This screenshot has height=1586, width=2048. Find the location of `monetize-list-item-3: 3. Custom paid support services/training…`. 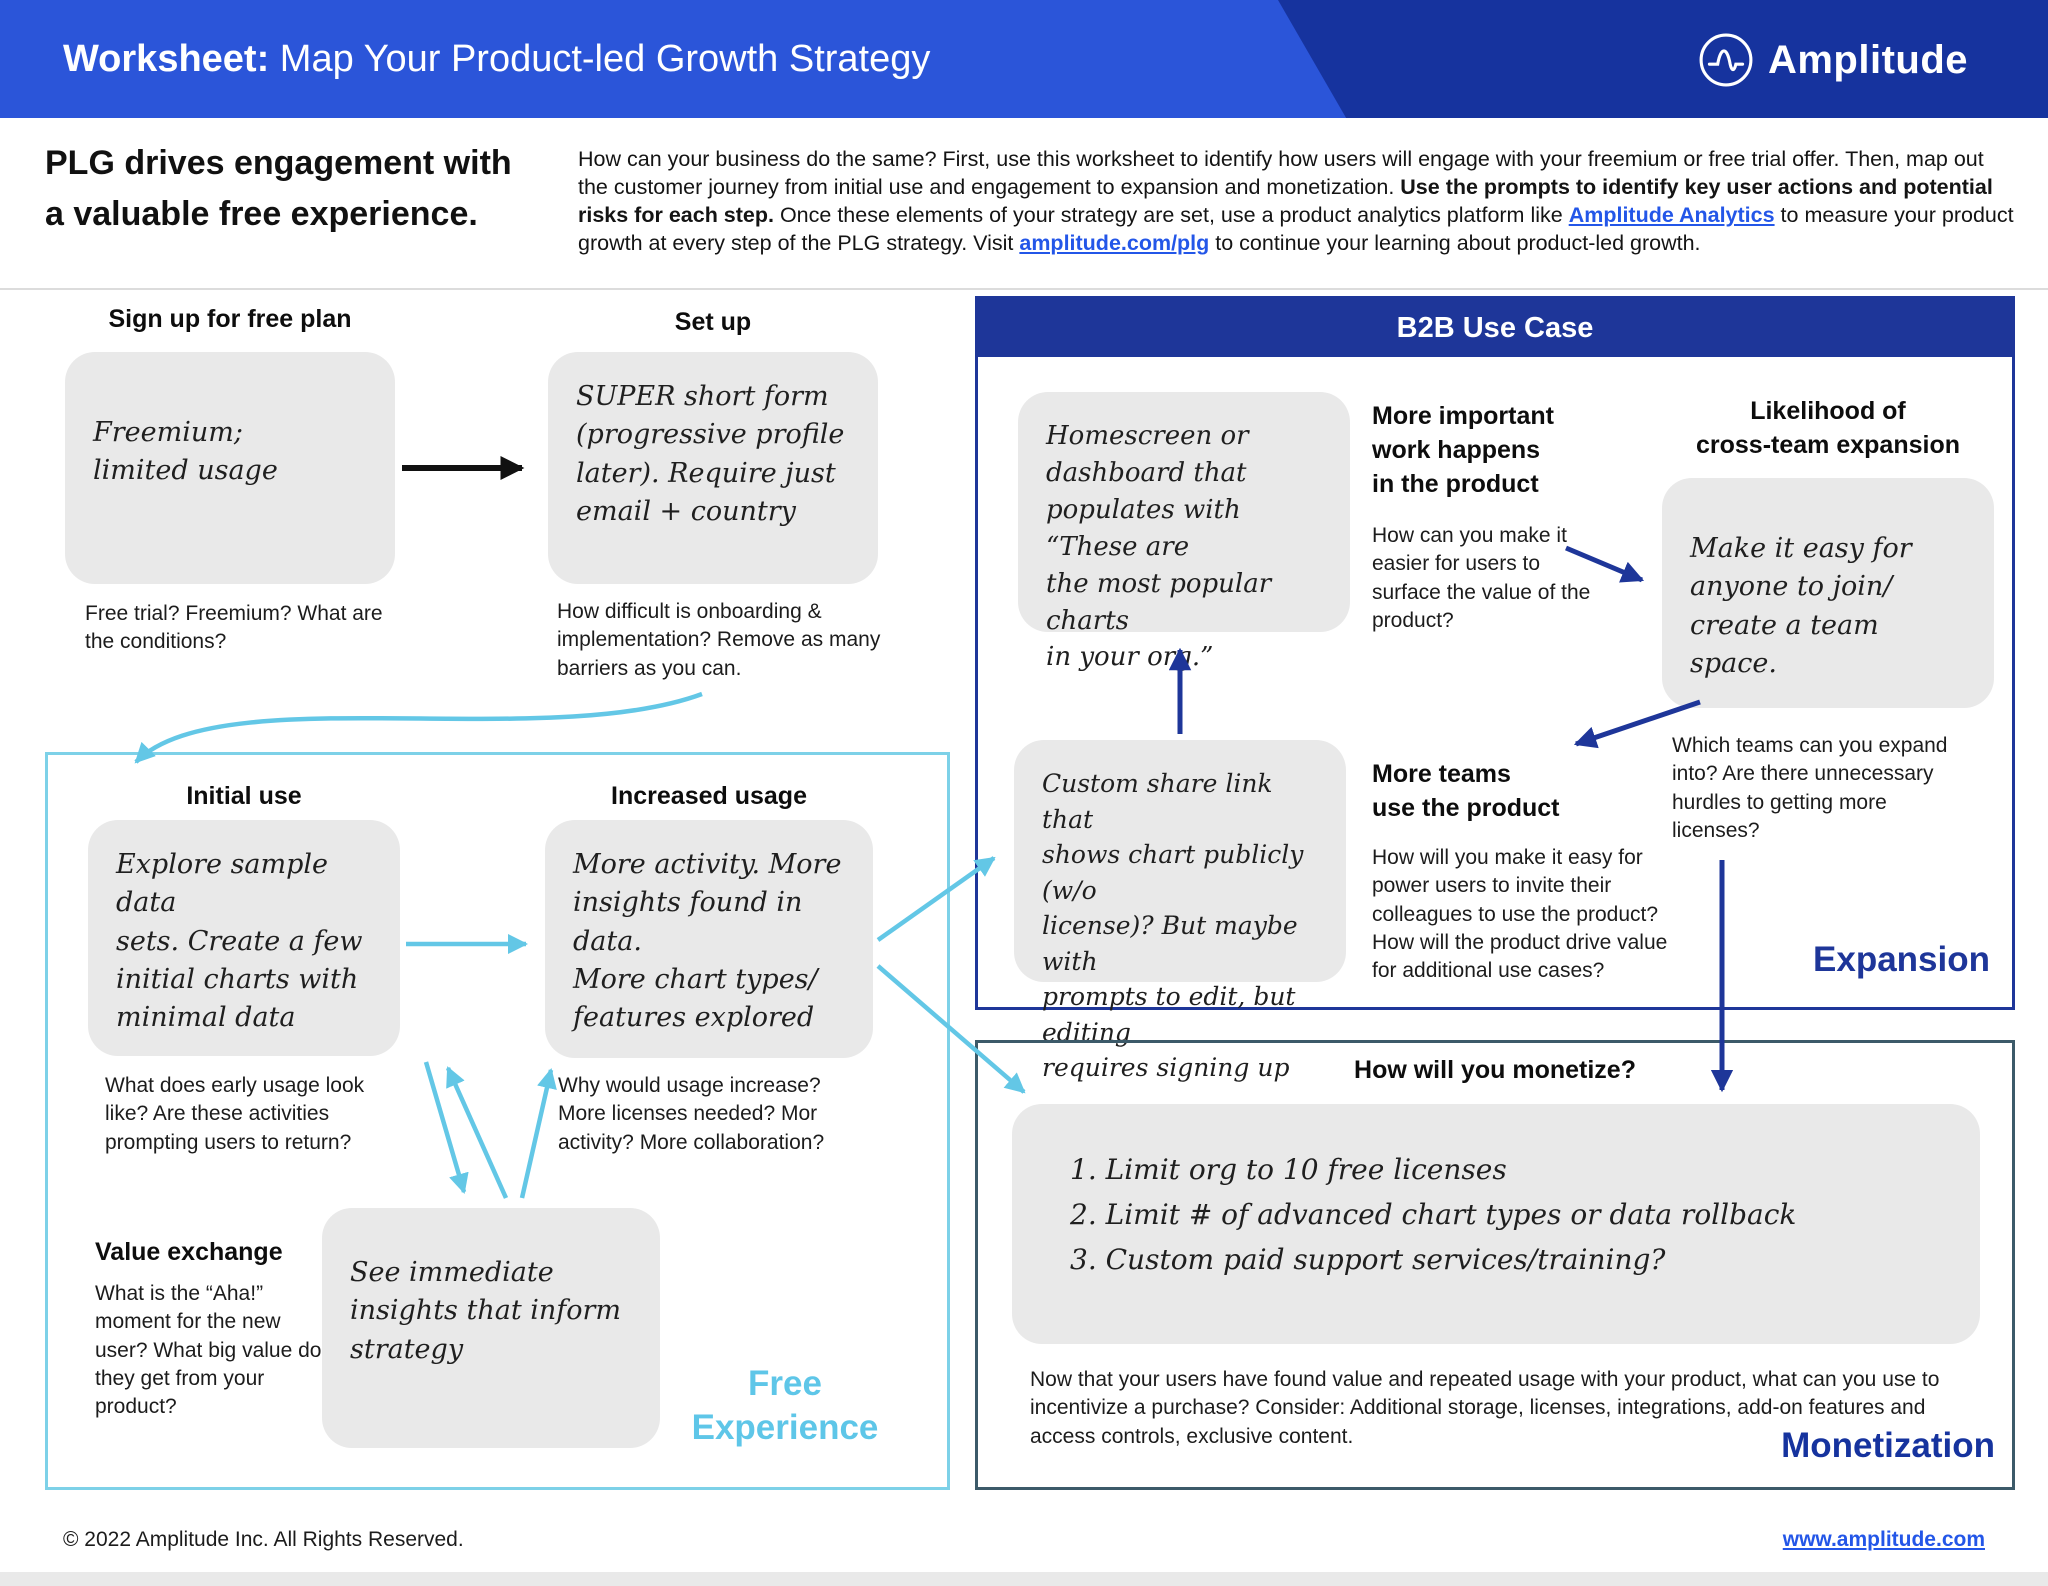

monetize-list-item-3: 3. Custom paid support services/training… is located at coordinates (1368, 1259).